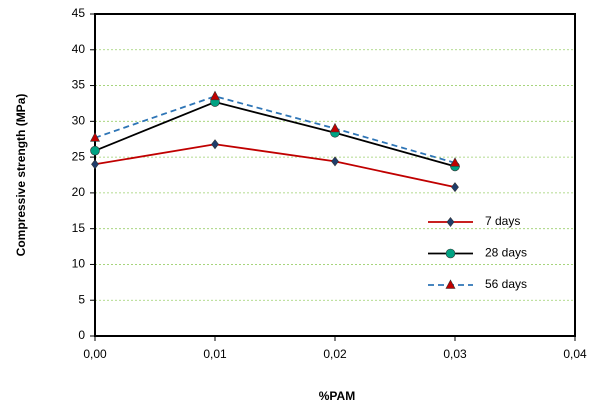 The image size is (602, 409). What do you see at coordinates (502, 221) in the screenshot?
I see `legend-label: 7 days` at bounding box center [502, 221].